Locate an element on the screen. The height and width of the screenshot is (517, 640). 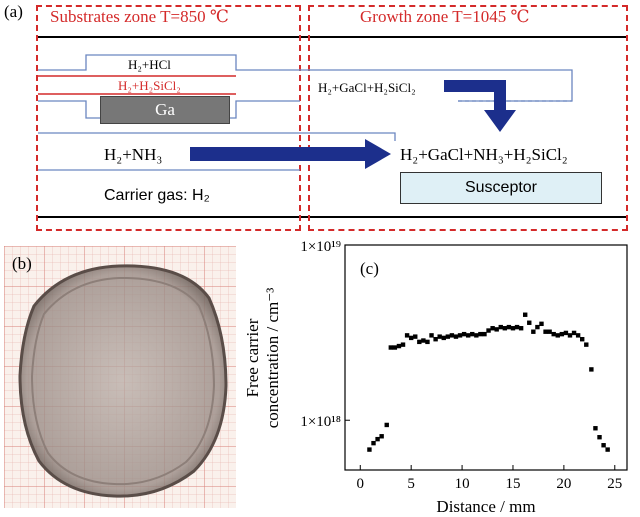
carrier-gas-label: Carrier gas: H₂ is located at coordinates (157, 195).